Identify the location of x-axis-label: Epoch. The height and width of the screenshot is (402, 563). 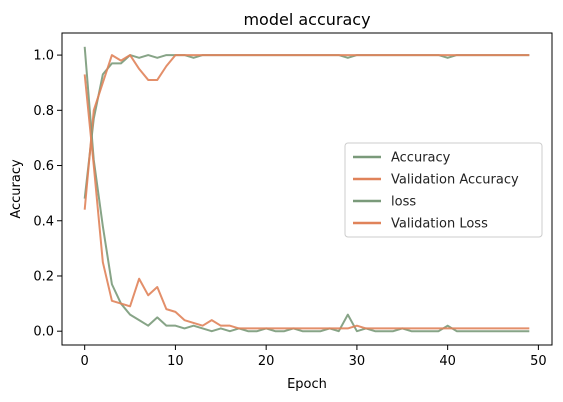
(307, 384).